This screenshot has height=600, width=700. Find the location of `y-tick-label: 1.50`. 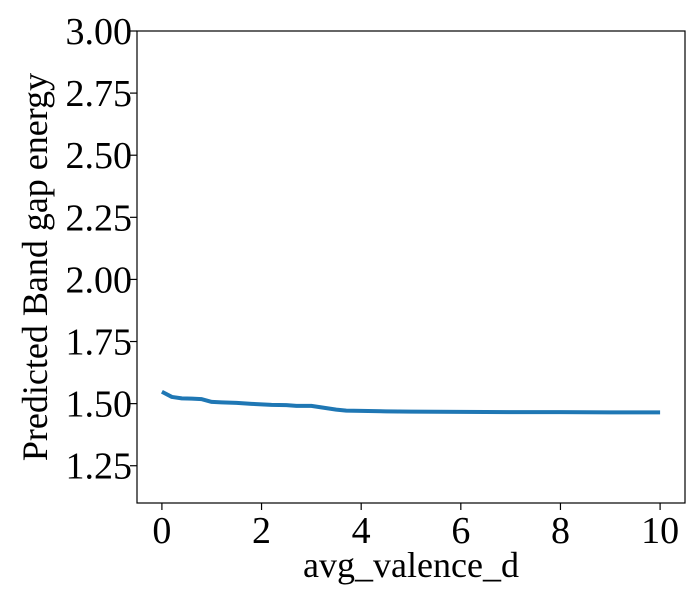

y-tick-label: 1.50 is located at coordinates (99, 405).